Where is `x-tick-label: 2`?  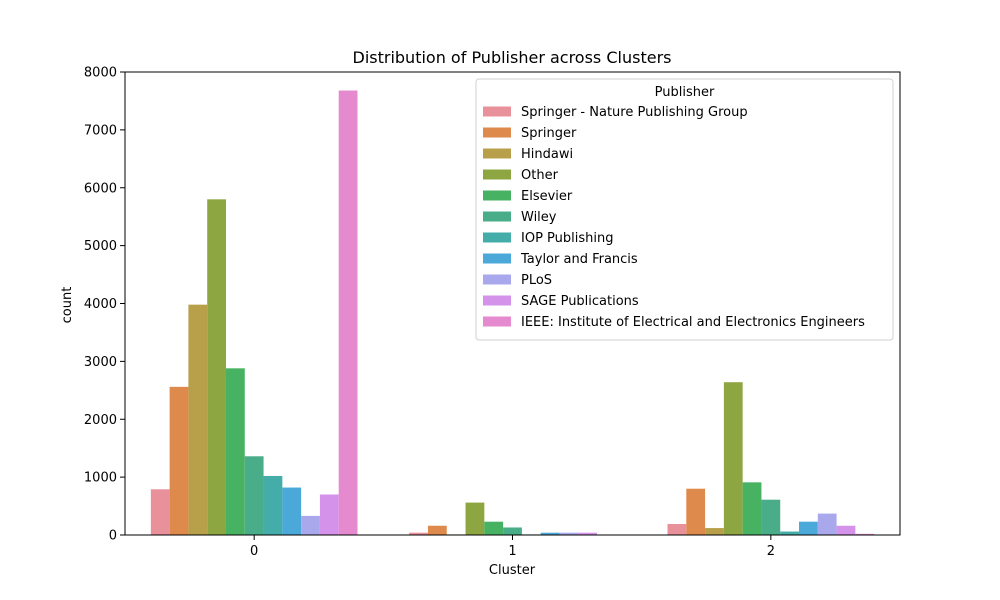
x-tick-label: 2 is located at coordinates (771, 551).